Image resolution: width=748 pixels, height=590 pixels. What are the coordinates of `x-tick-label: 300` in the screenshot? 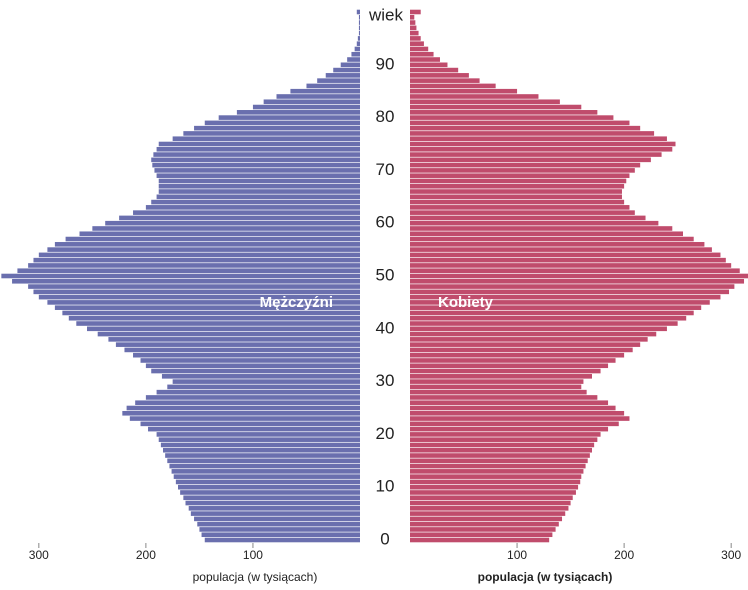 It's located at (39, 555).